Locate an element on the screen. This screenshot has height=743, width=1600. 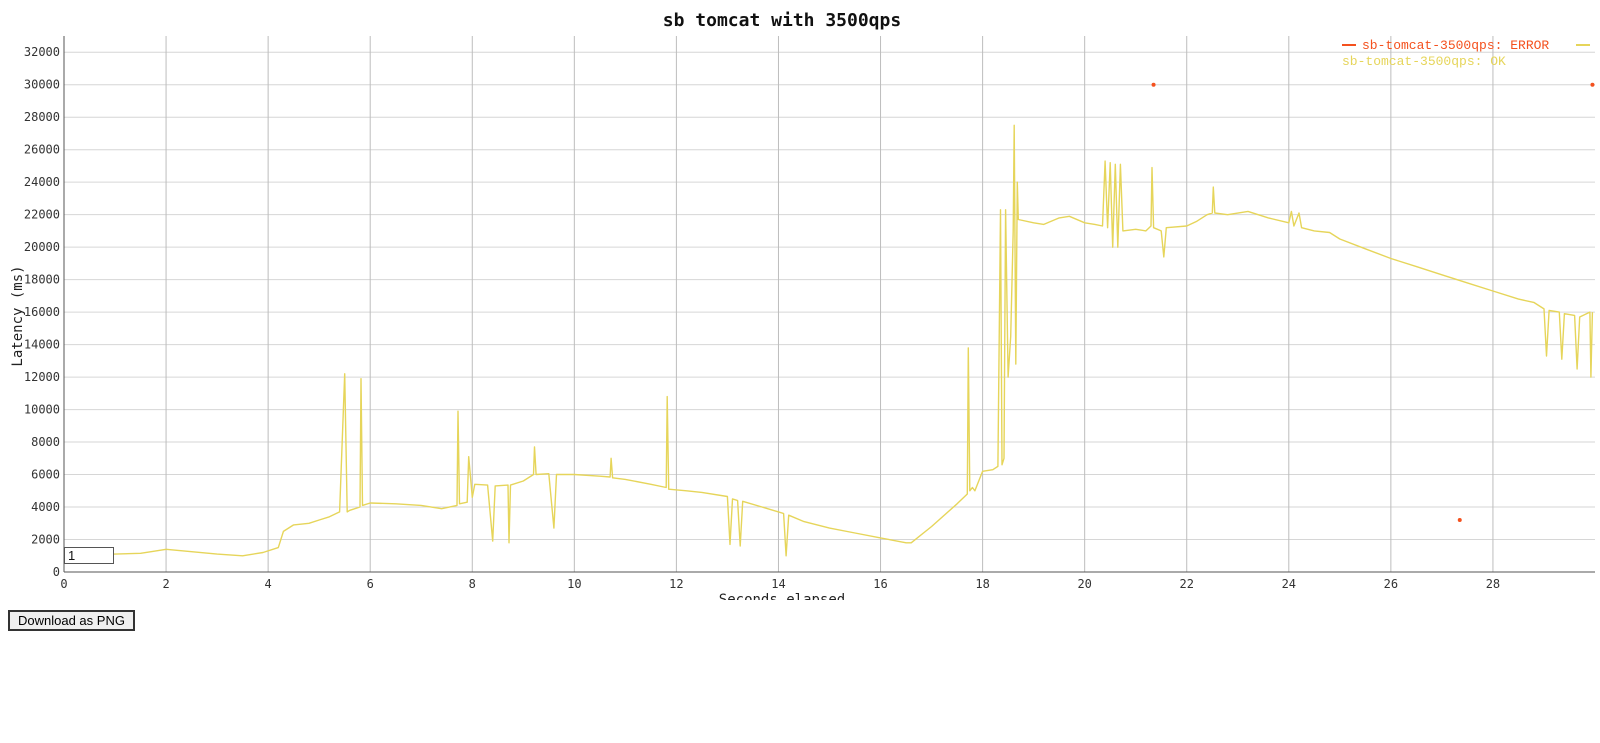
y-tick-label: 18000 is located at coordinates (42, 280).